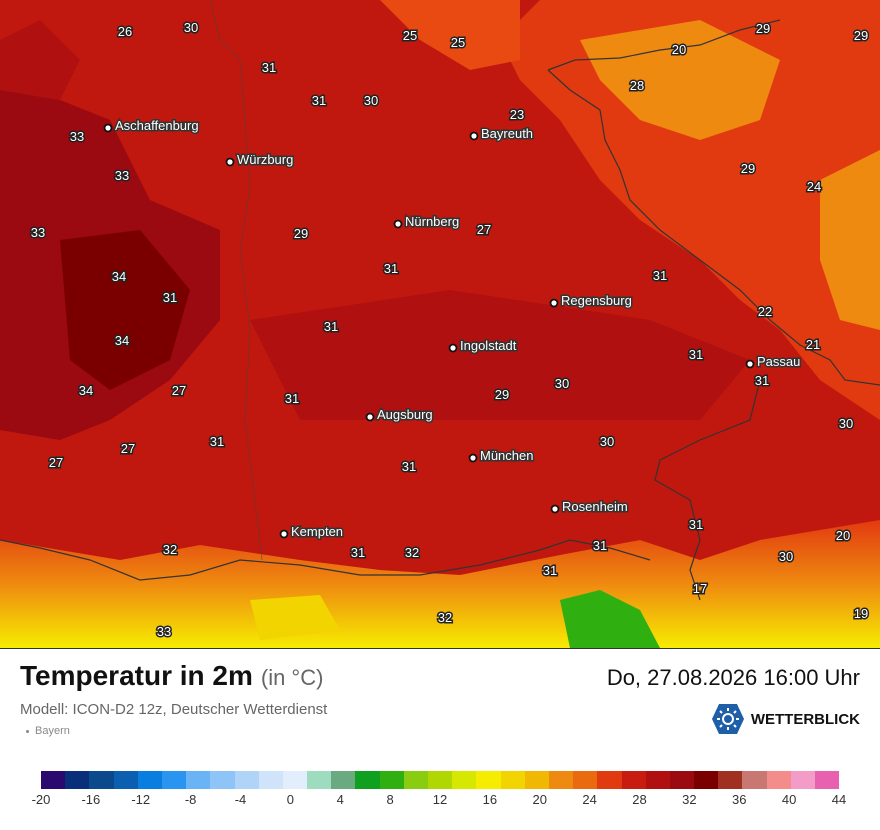 The height and width of the screenshot is (830, 880). Describe the element at coordinates (439, 800) in the screenshot. I see `legend-tick-labels: -20 -16 -12 -8 -4 0 4 8 12 16 20 24 28 32 36 40 44` at that location.